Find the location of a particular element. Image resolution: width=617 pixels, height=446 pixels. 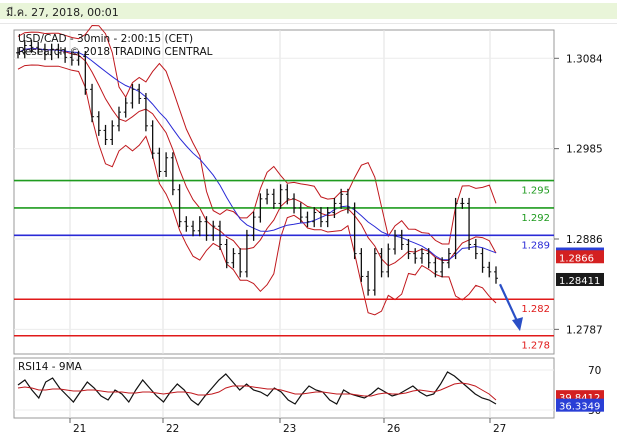

x-tick-label: 22 is located at coordinates (172, 429).